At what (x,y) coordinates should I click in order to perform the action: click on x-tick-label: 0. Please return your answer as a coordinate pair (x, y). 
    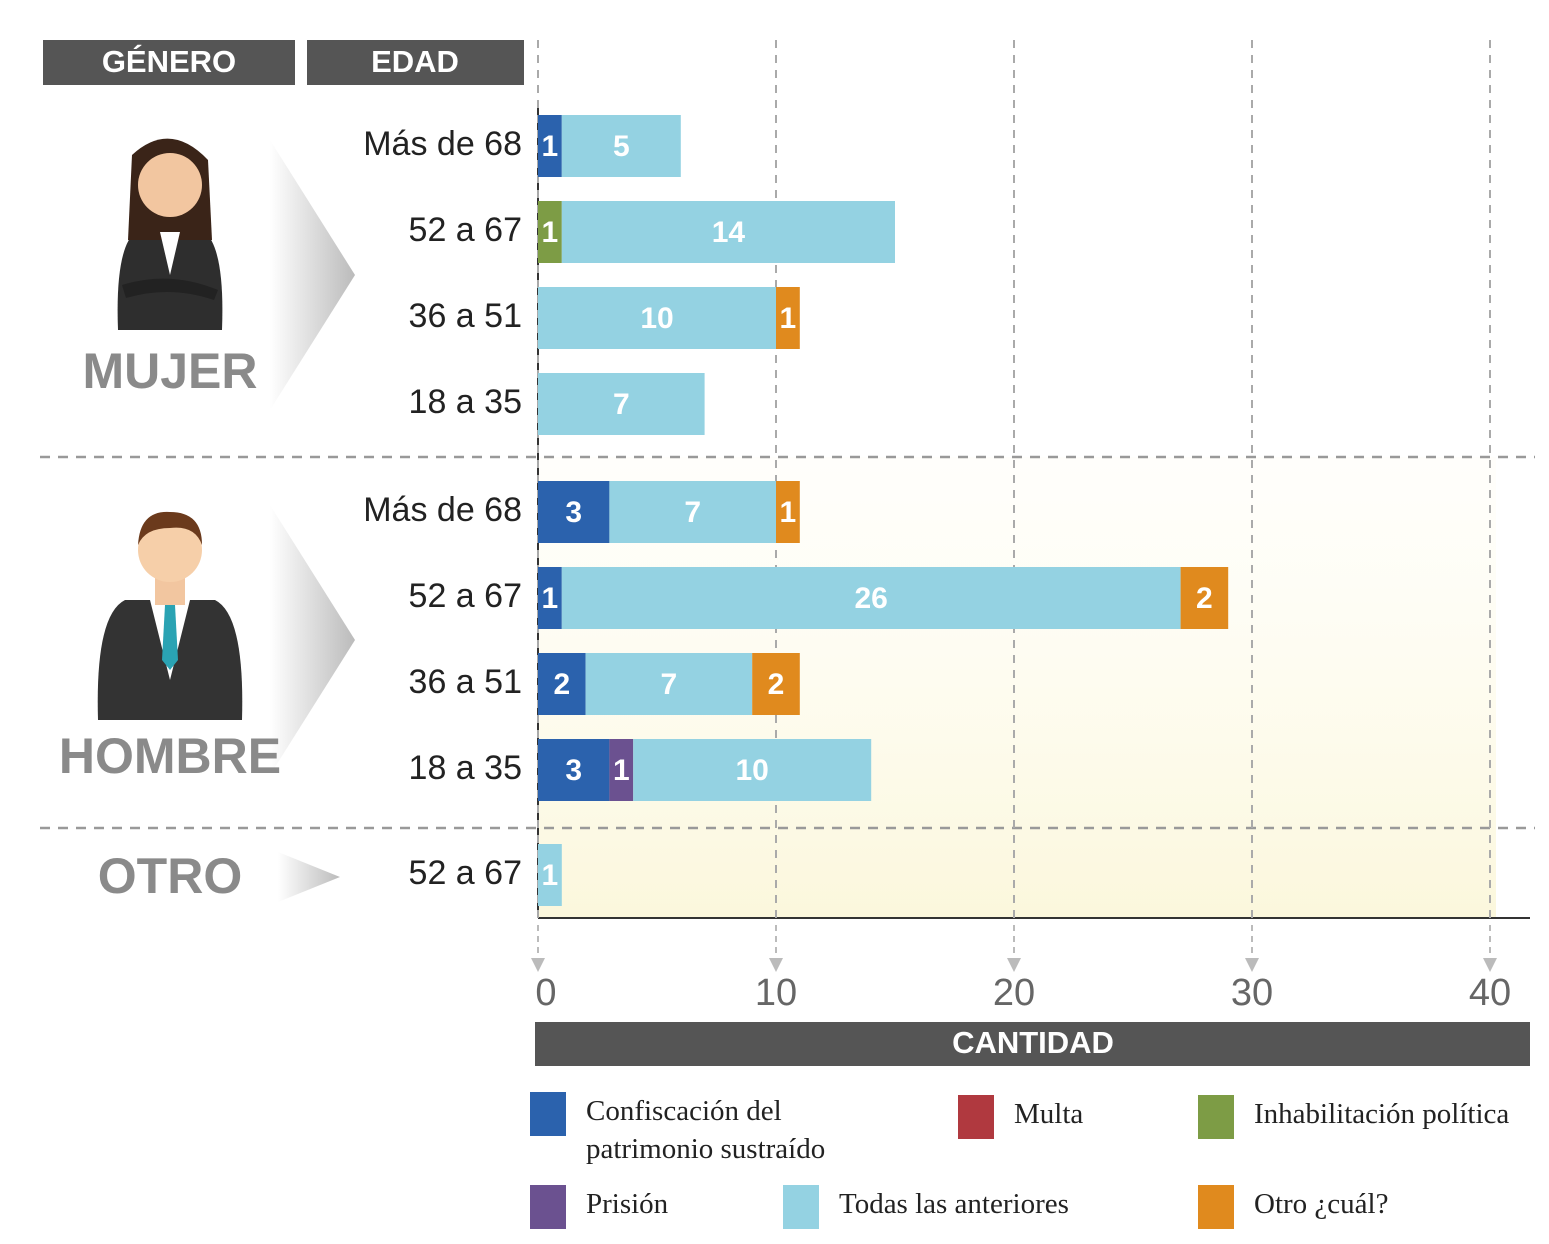
    Looking at the image, I should click on (545, 993).